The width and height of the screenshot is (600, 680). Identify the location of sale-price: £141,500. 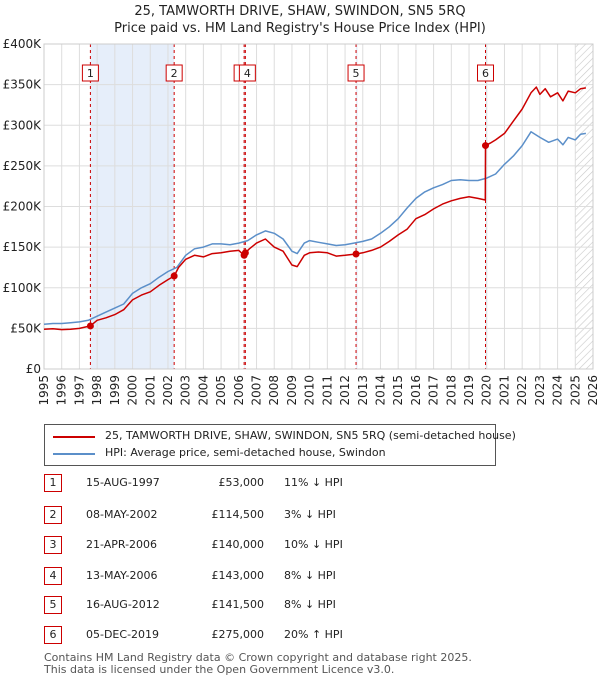
(238, 604).